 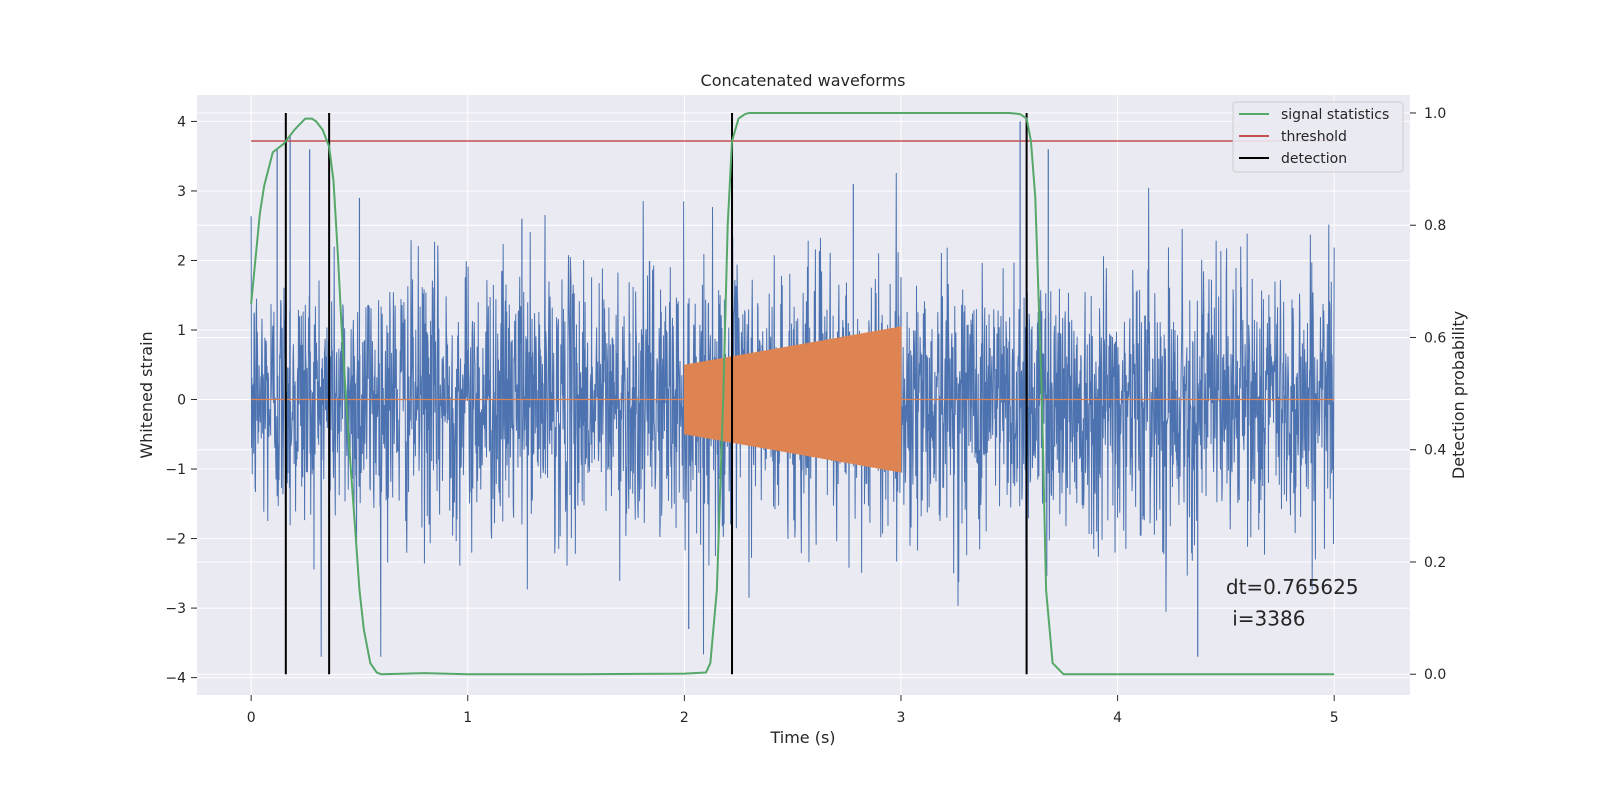 What do you see at coordinates (175, 540) in the screenshot?
I see `y-left-tick-label: −2` at bounding box center [175, 540].